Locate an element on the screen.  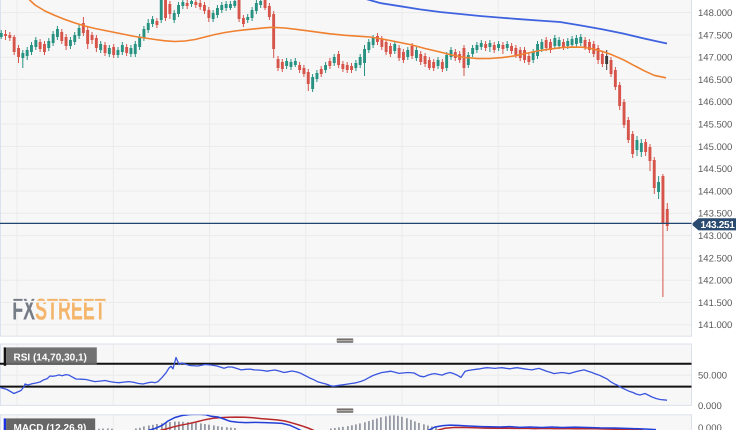
svg-text: 147.500 is located at coordinates (715, 35).